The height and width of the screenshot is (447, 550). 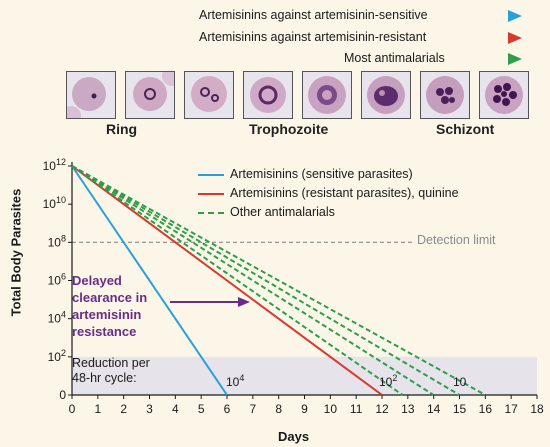 I want to click on arrow-antimalarials: Most antimalarials, so click(x=275, y=59).